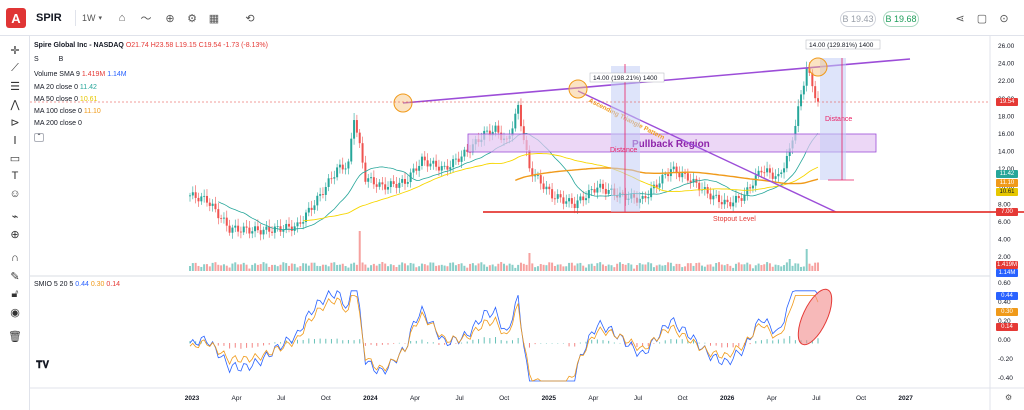 The height and width of the screenshot is (410, 1024). Describe the element at coordinates (61, 59) in the screenshot. I see `buy-label: B` at that location.